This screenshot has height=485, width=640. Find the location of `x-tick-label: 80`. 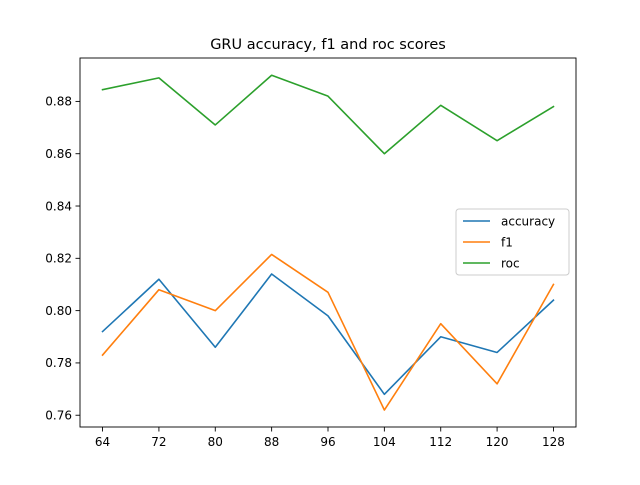

x-tick-label: 80 is located at coordinates (215, 442).